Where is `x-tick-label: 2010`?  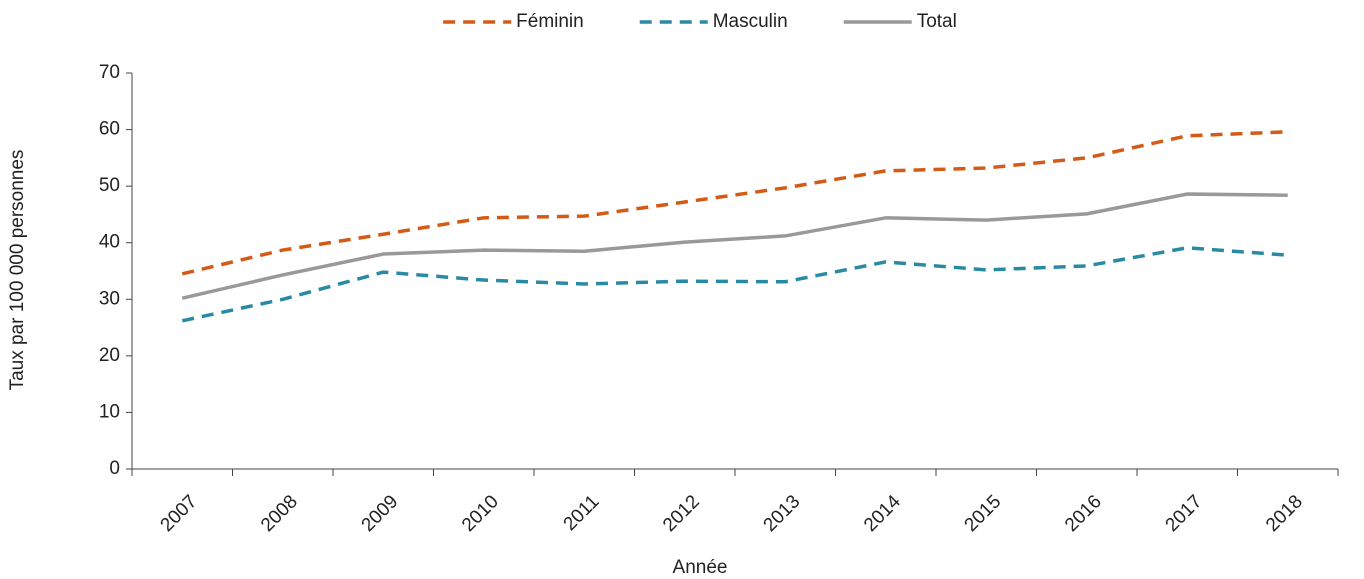
x-tick-label: 2010 is located at coordinates (480, 513).